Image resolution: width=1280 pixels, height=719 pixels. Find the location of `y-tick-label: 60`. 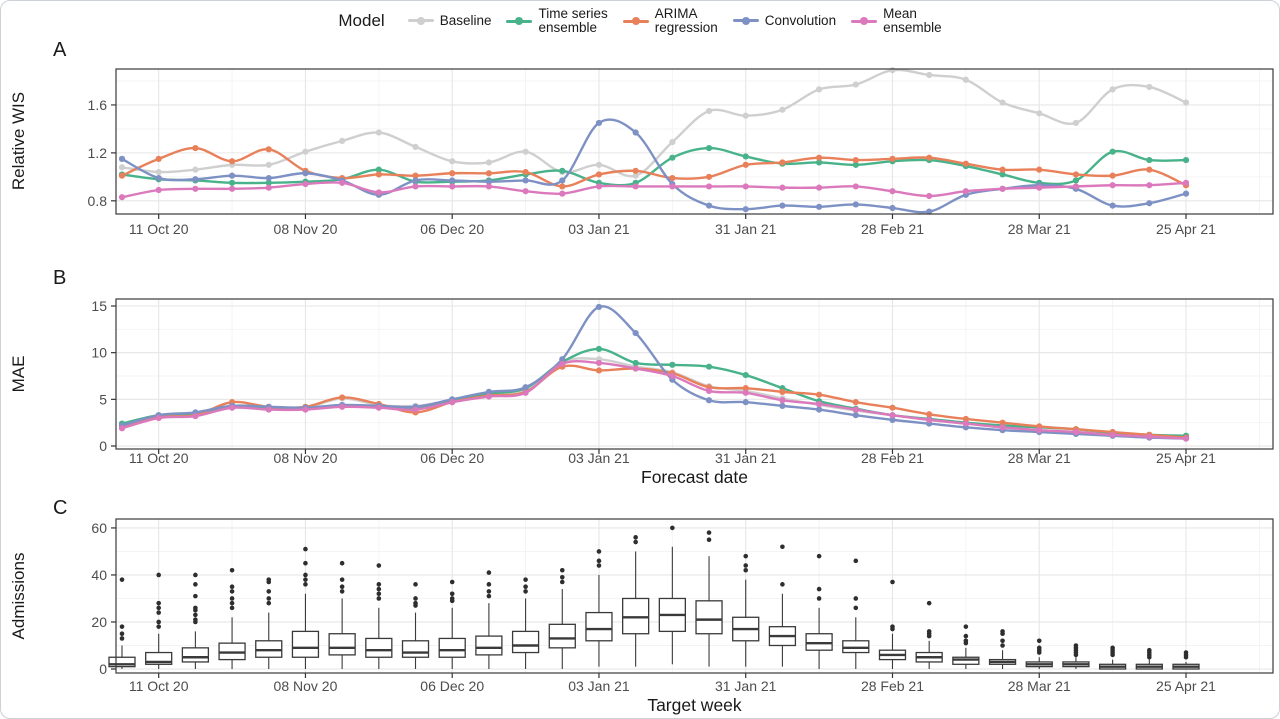

y-tick-label: 60 is located at coordinates (99, 528).